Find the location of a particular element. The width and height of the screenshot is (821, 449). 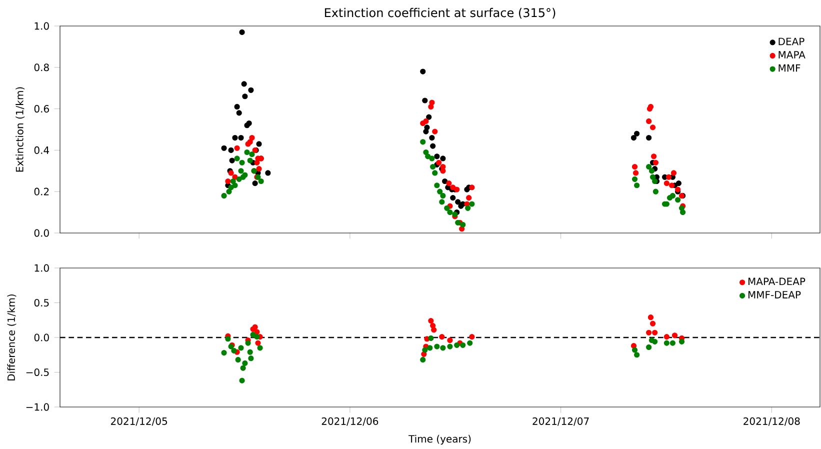

y-tick-label: 0.2 is located at coordinates (41, 192).